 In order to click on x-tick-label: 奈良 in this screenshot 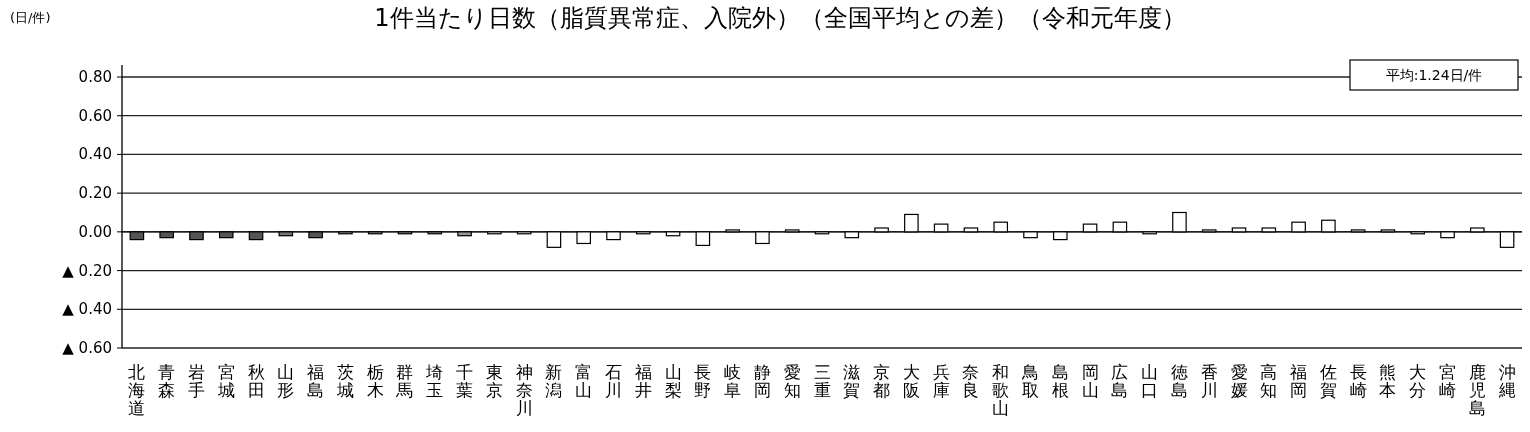, I will do `click(971, 381)`.